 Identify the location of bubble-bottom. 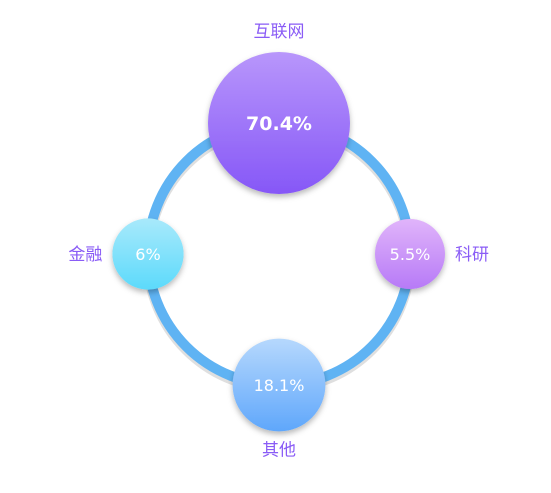
(279, 385).